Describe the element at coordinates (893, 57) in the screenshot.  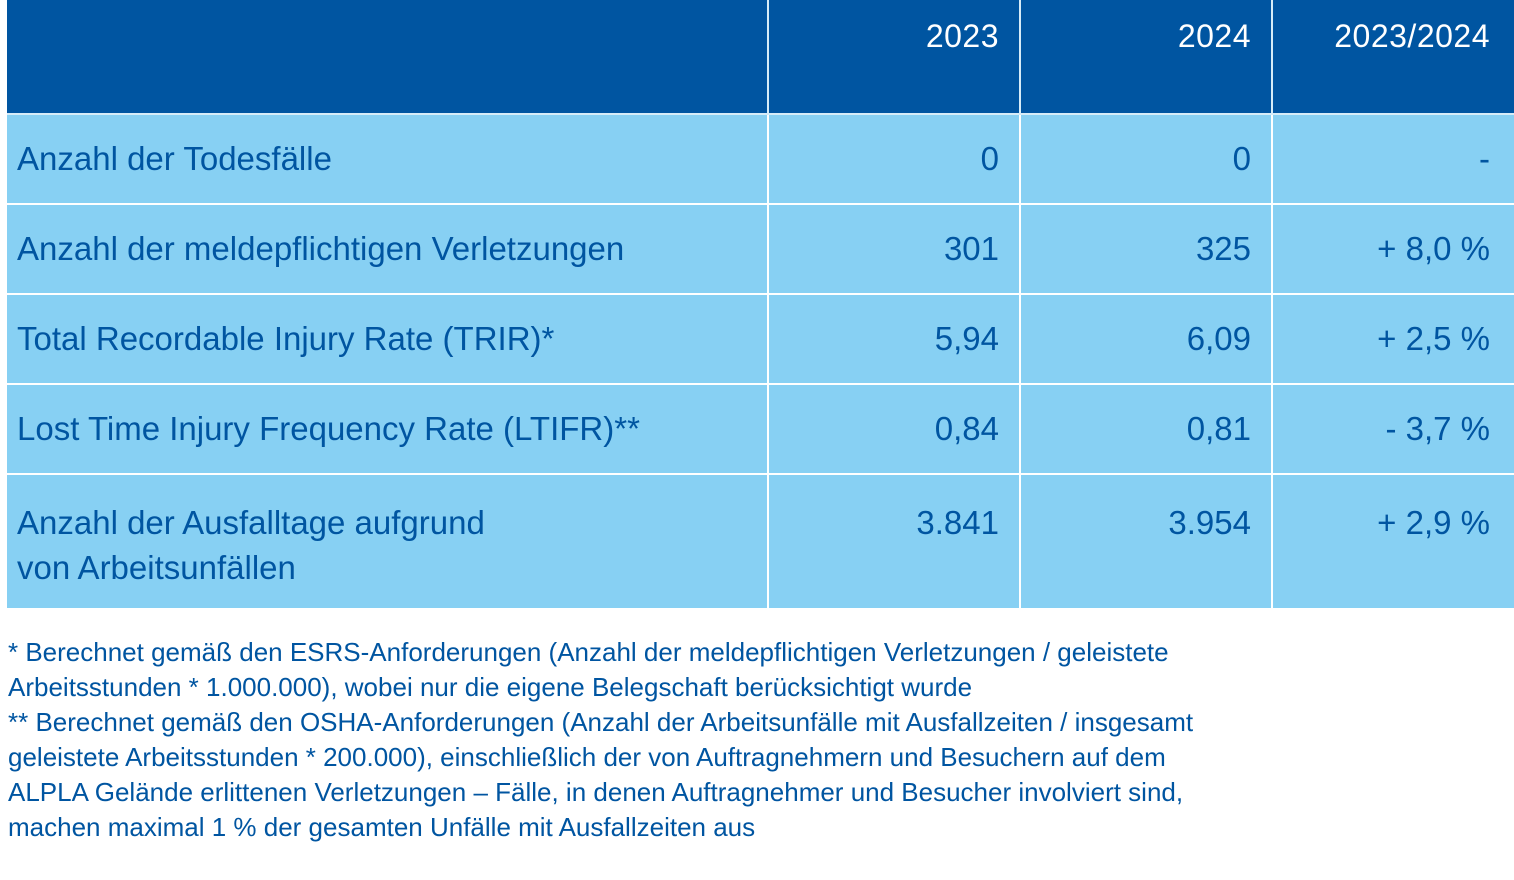
I see `header-2023: 2023` at that location.